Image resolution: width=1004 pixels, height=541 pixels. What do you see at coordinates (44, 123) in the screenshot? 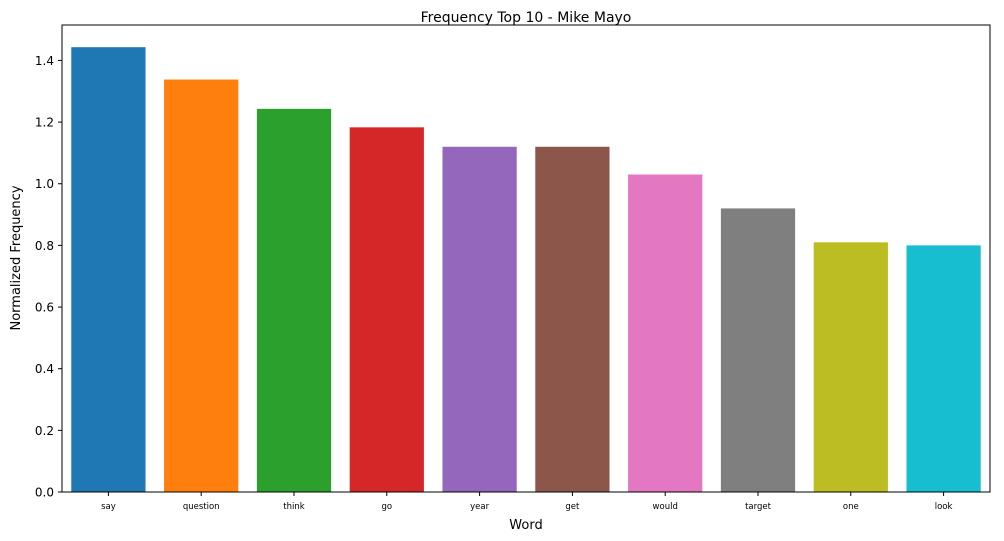
I see `y-tick-label: 1.2` at bounding box center [44, 123].